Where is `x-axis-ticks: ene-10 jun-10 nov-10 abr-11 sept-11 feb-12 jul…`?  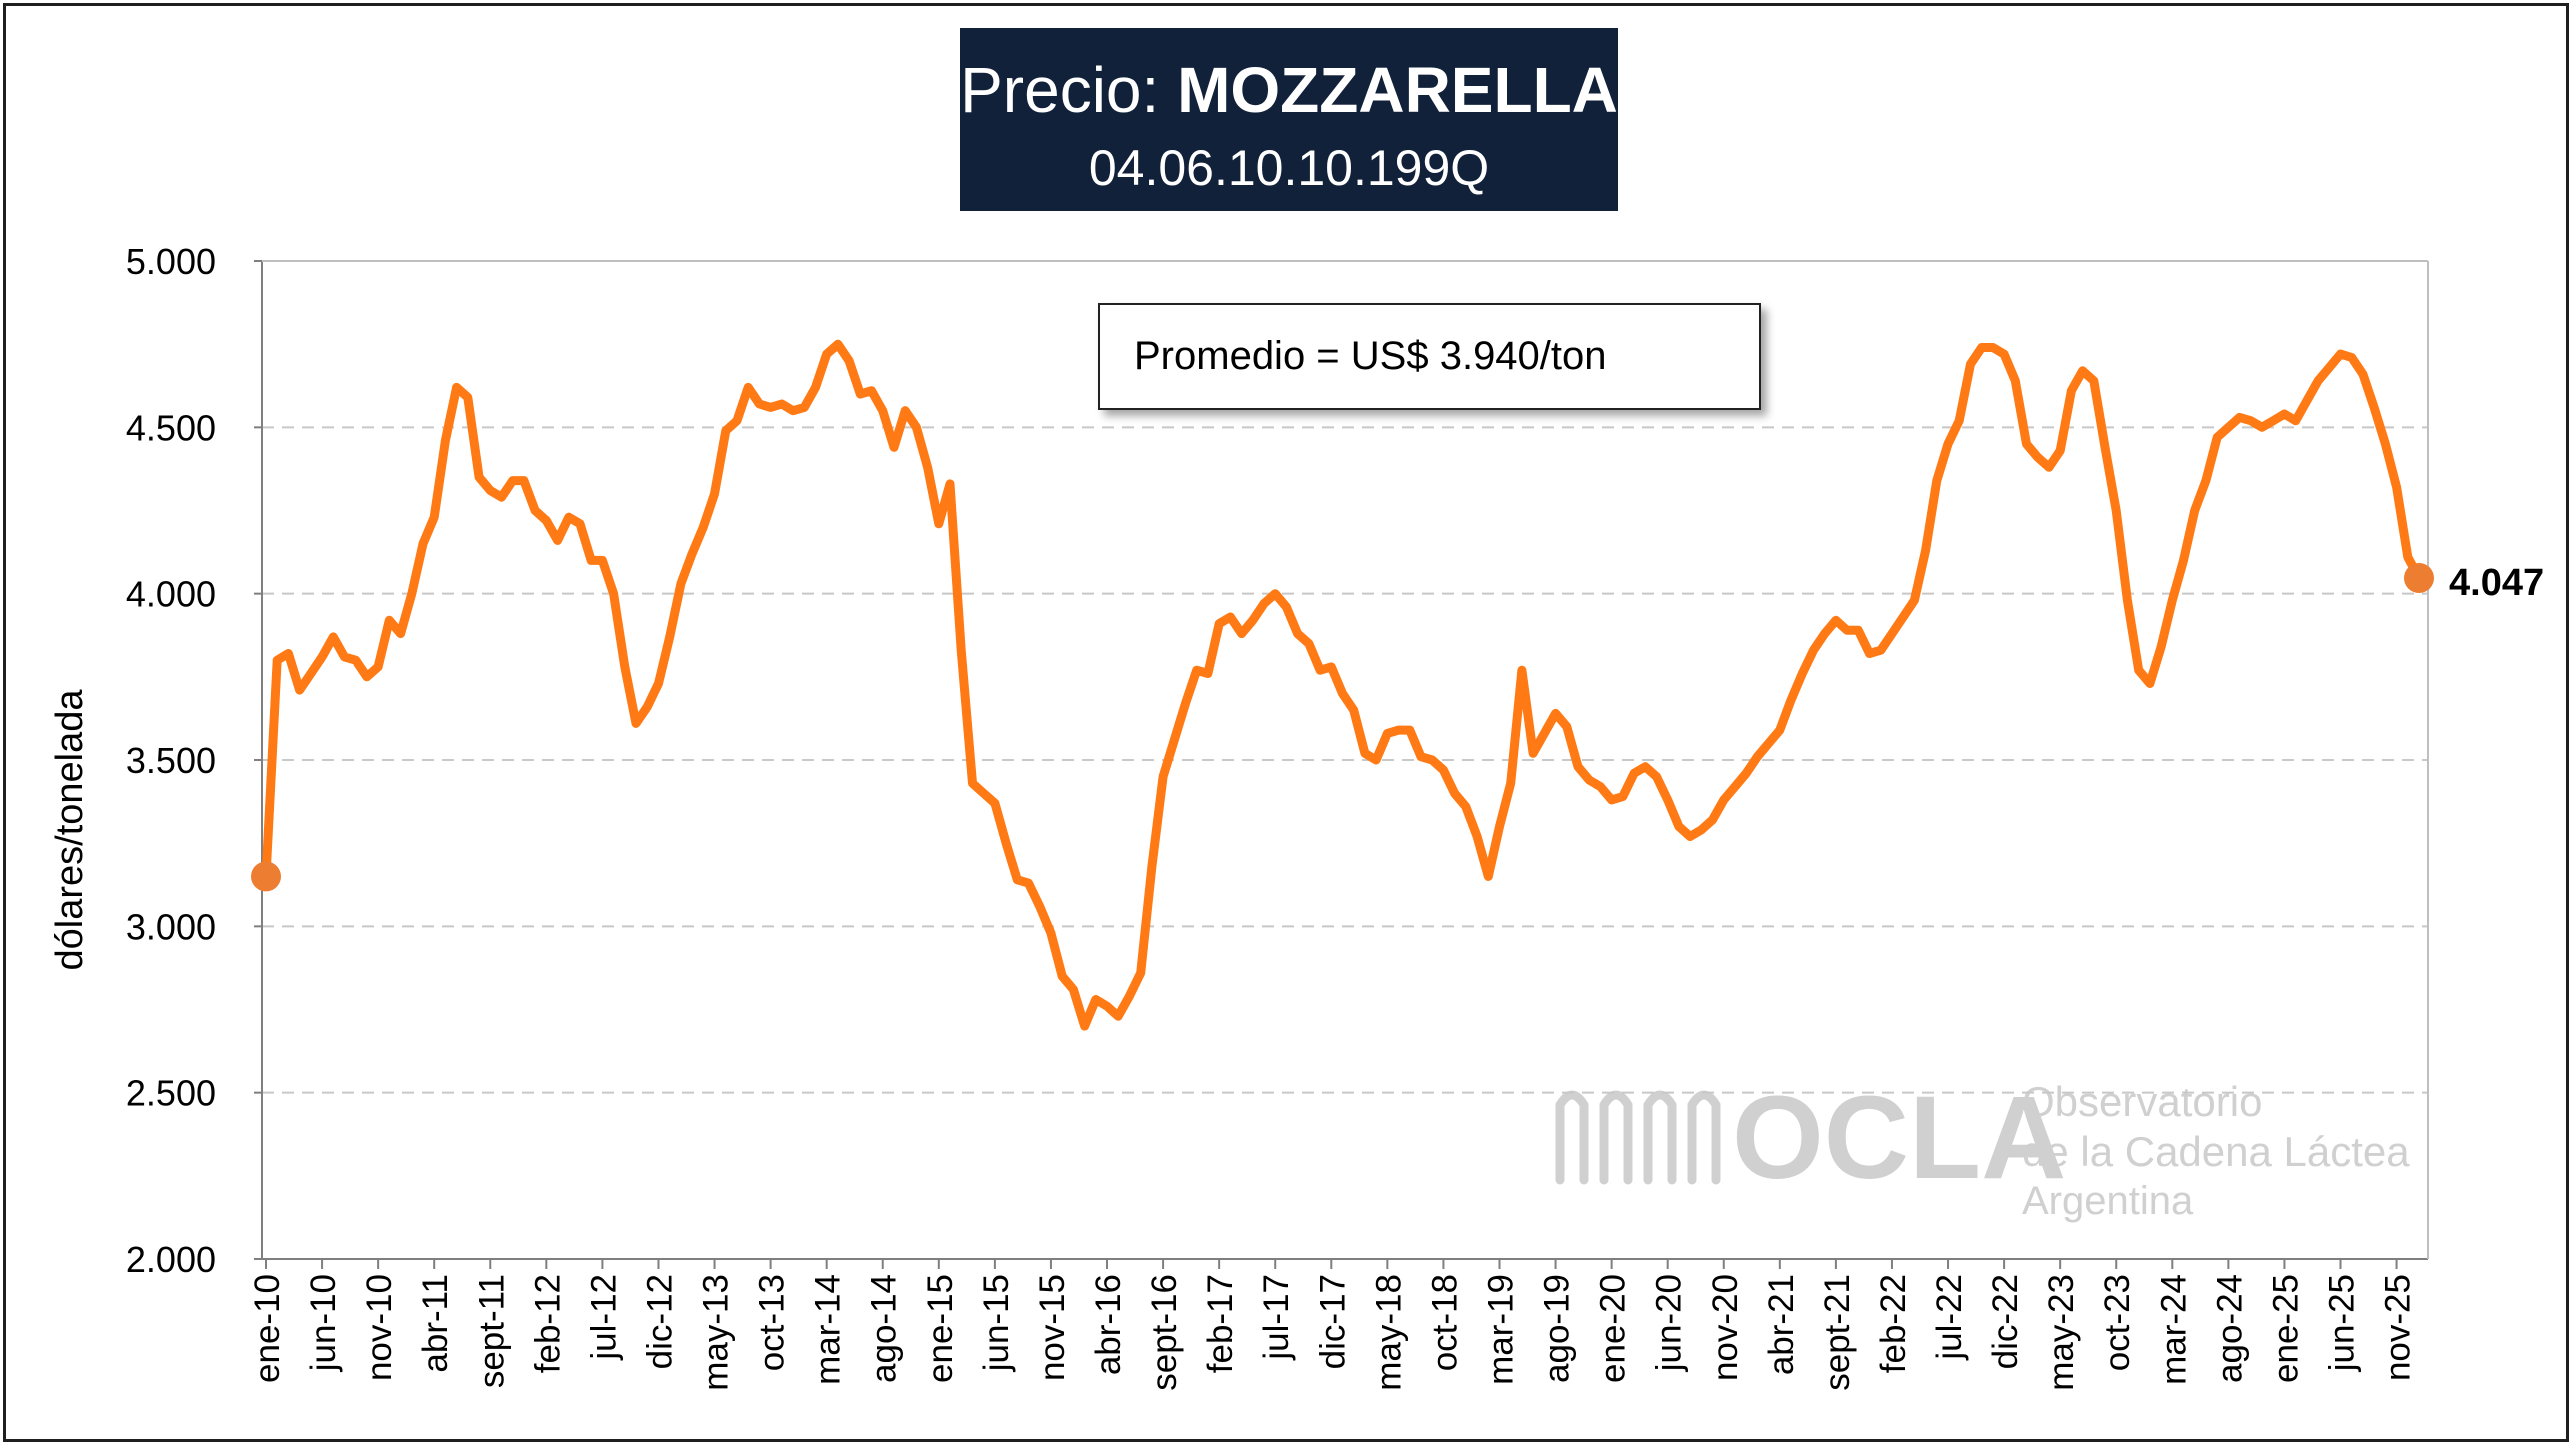 x-axis-ticks: ene-10 jun-10 nov-10 abr-11 sept-11 feb-12 jul… is located at coordinates (1333, 1325).